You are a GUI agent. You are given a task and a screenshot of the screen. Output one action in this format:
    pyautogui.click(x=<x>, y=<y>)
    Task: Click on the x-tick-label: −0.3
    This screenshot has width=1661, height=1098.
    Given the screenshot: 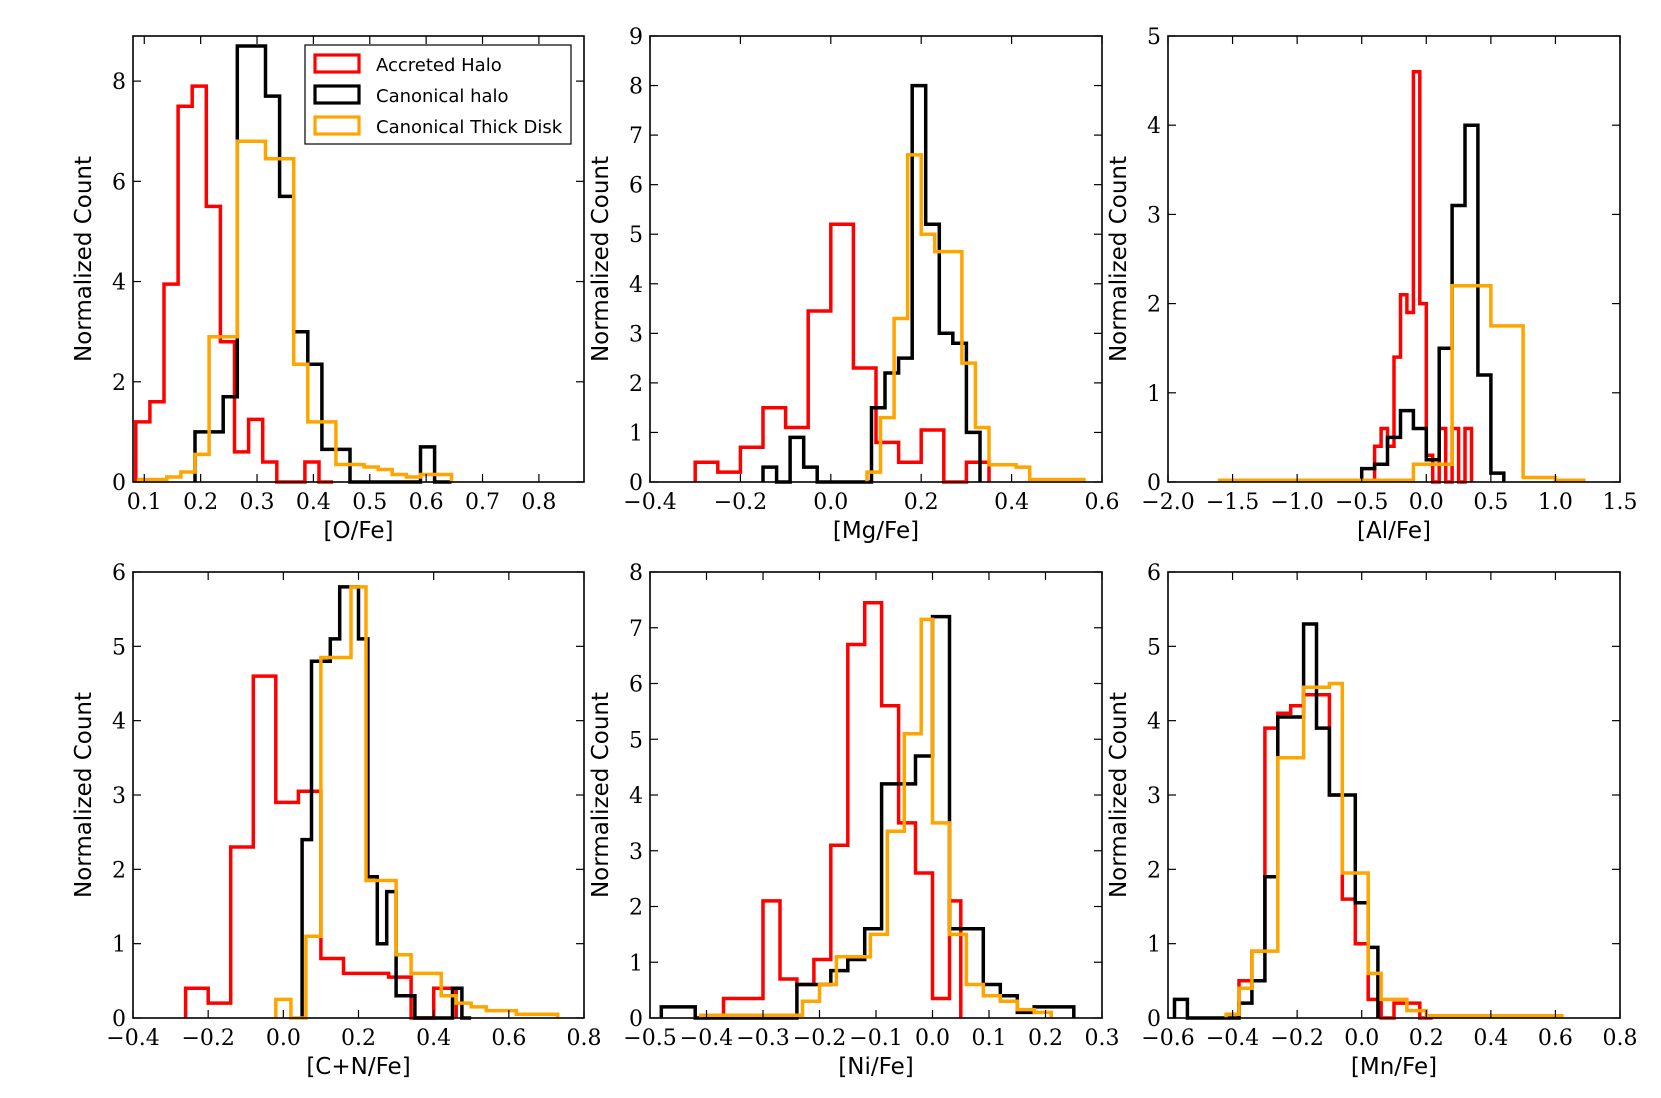 What is the action you would take?
    pyautogui.click(x=762, y=1038)
    